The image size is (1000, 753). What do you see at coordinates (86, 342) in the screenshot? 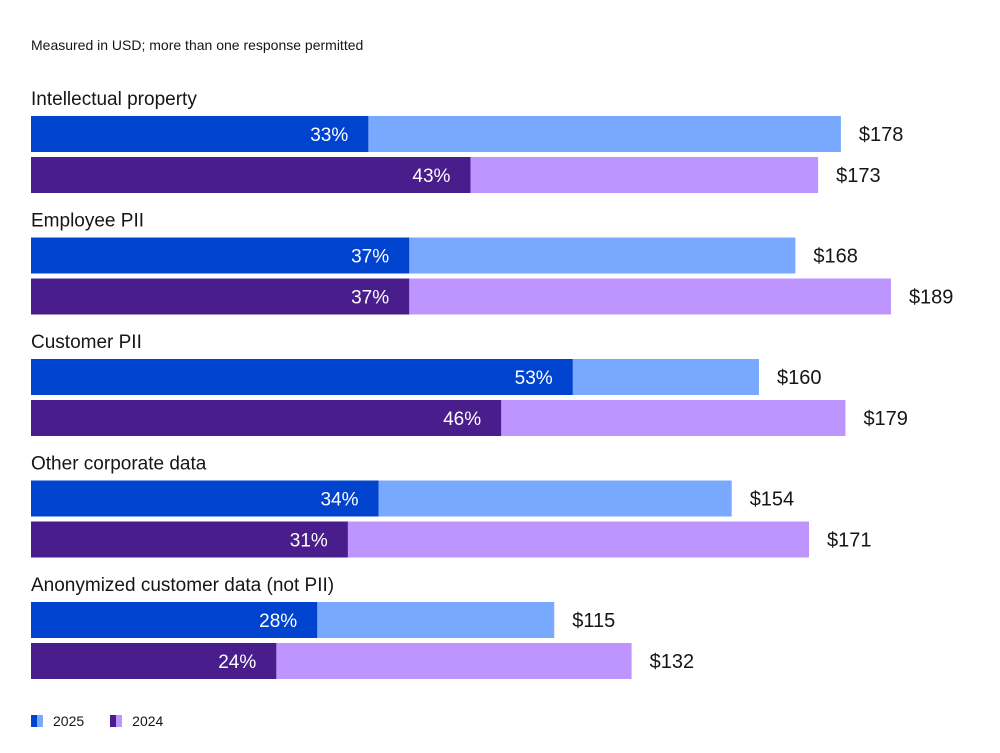
I see `category-label-customer-pii: Customer PII` at bounding box center [86, 342].